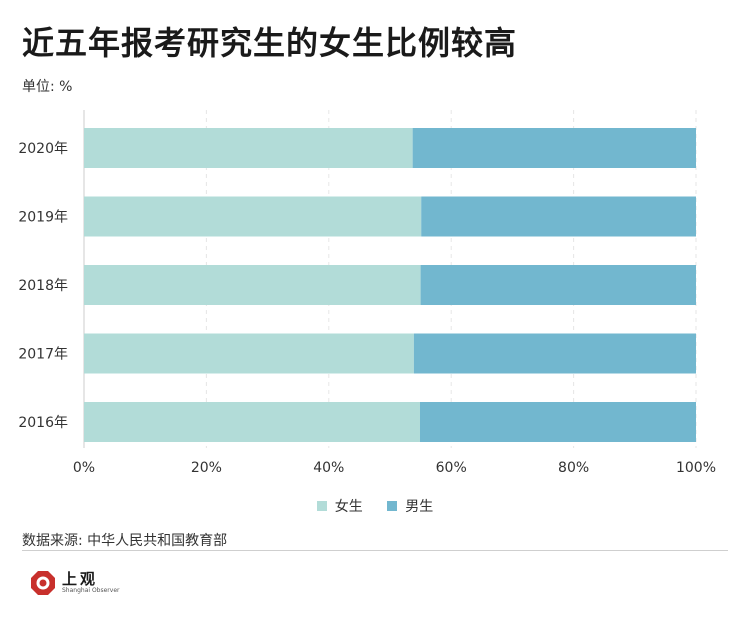 Image resolution: width=750 pixels, height=617 pixels. What do you see at coordinates (328, 468) in the screenshot?
I see `x-tick-label: 40%` at bounding box center [328, 468].